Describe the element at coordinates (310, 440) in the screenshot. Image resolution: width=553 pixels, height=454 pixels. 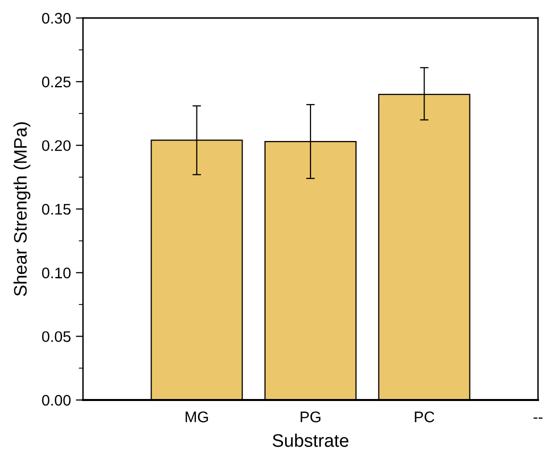
I see `x-axis-title: Substrate` at that location.